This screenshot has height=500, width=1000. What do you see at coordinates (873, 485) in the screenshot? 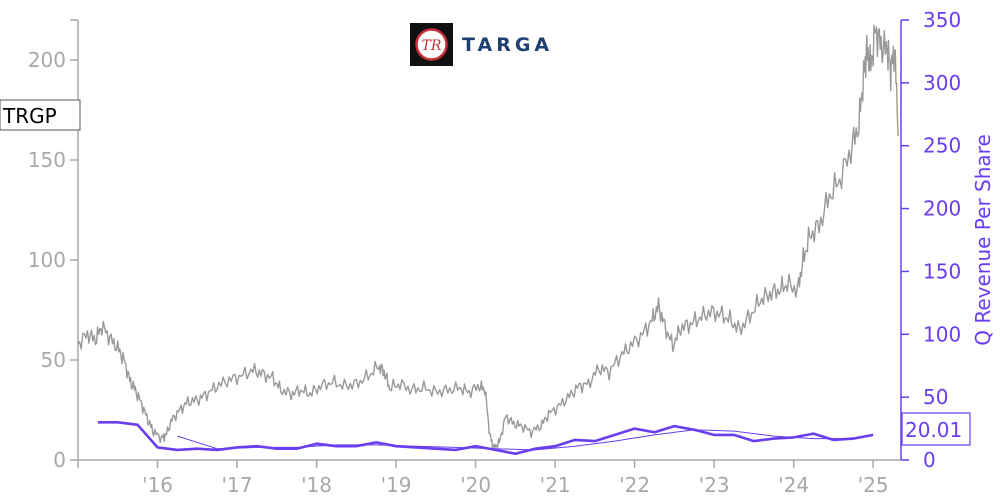
I see `x-axis-tick-label: '25` at bounding box center [873, 485].